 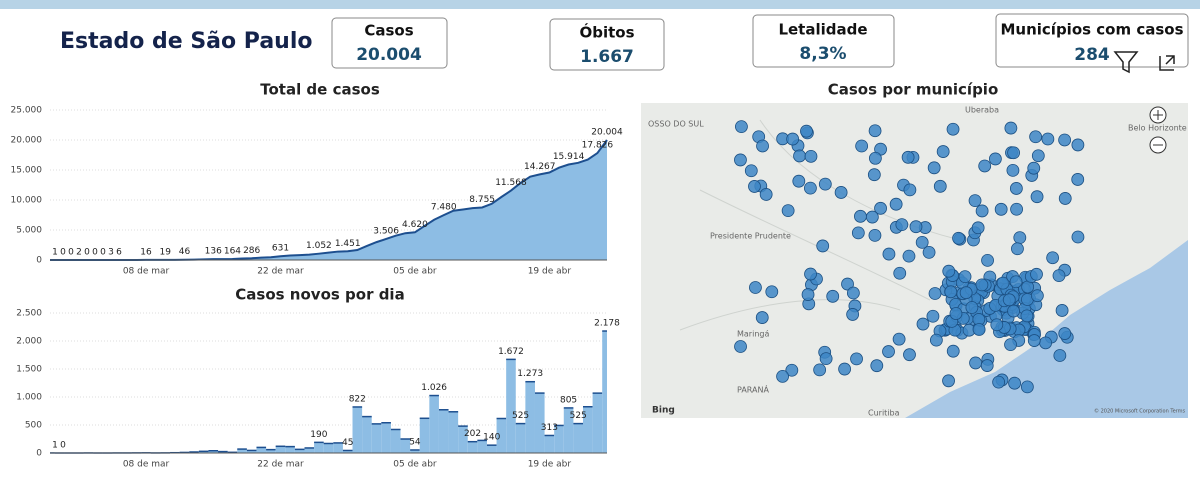 I want to click on map-title: Casos por município, so click(x=913, y=90).